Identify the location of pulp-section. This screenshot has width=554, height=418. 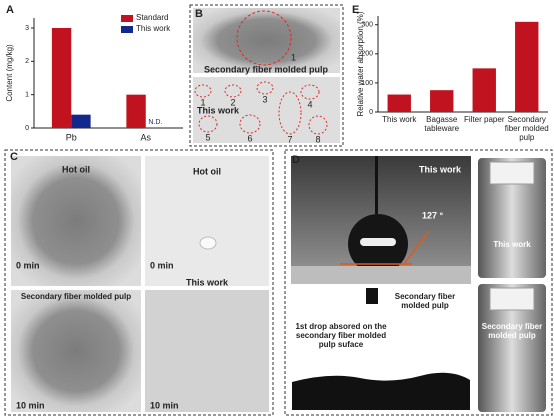
(381, 391).